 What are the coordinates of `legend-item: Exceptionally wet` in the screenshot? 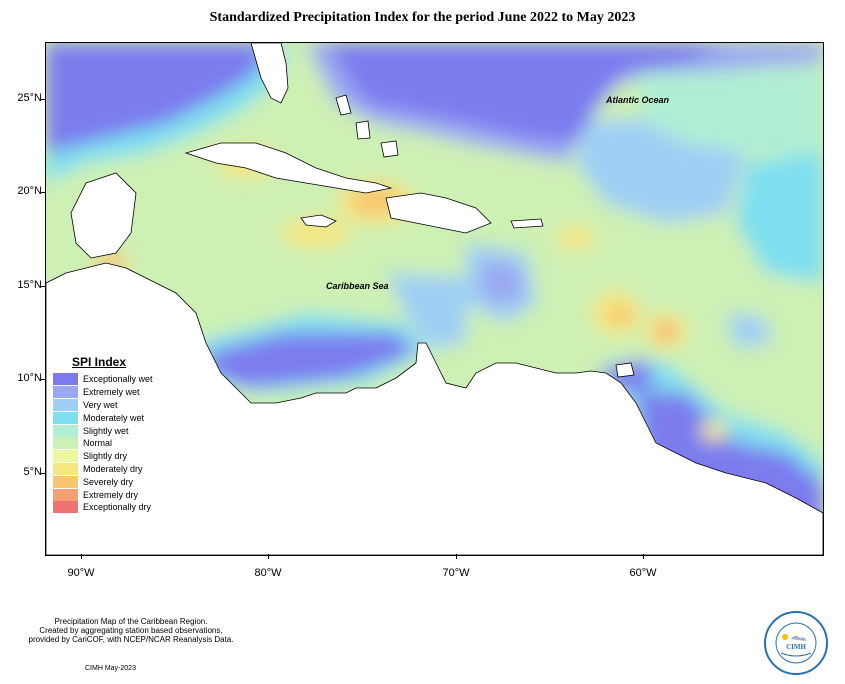 It's located at (108, 379).